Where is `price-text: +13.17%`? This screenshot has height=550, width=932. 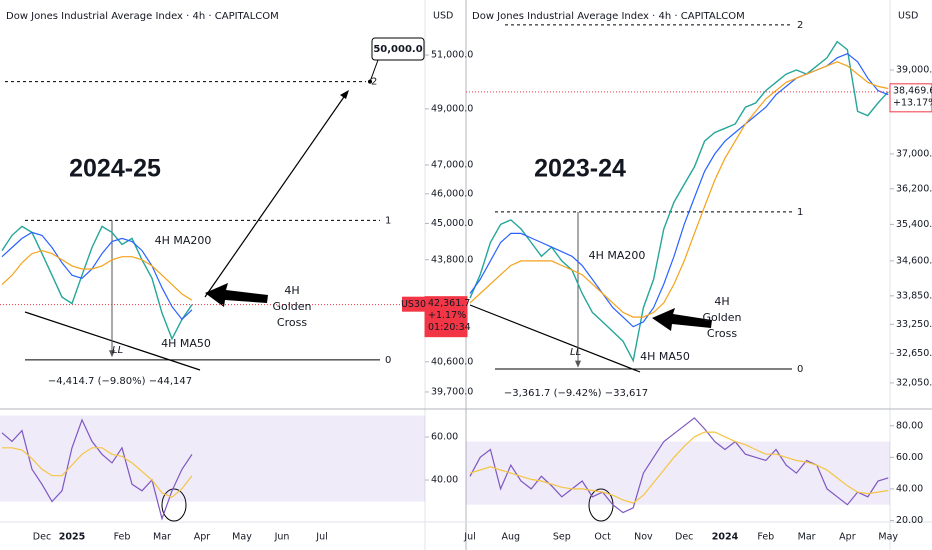
price-text: +13.17% is located at coordinates (912, 102).